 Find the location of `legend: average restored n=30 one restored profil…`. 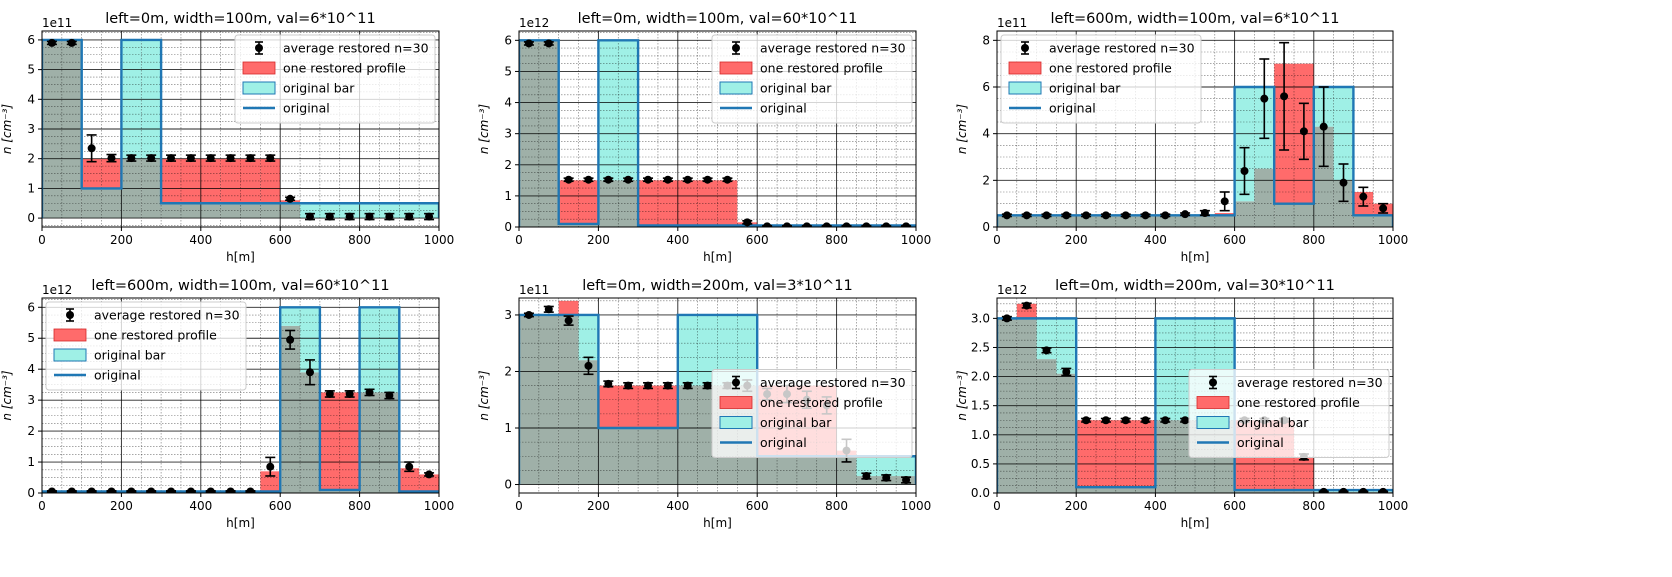

legend: average restored n=30 one restored profil… is located at coordinates (335, 79).